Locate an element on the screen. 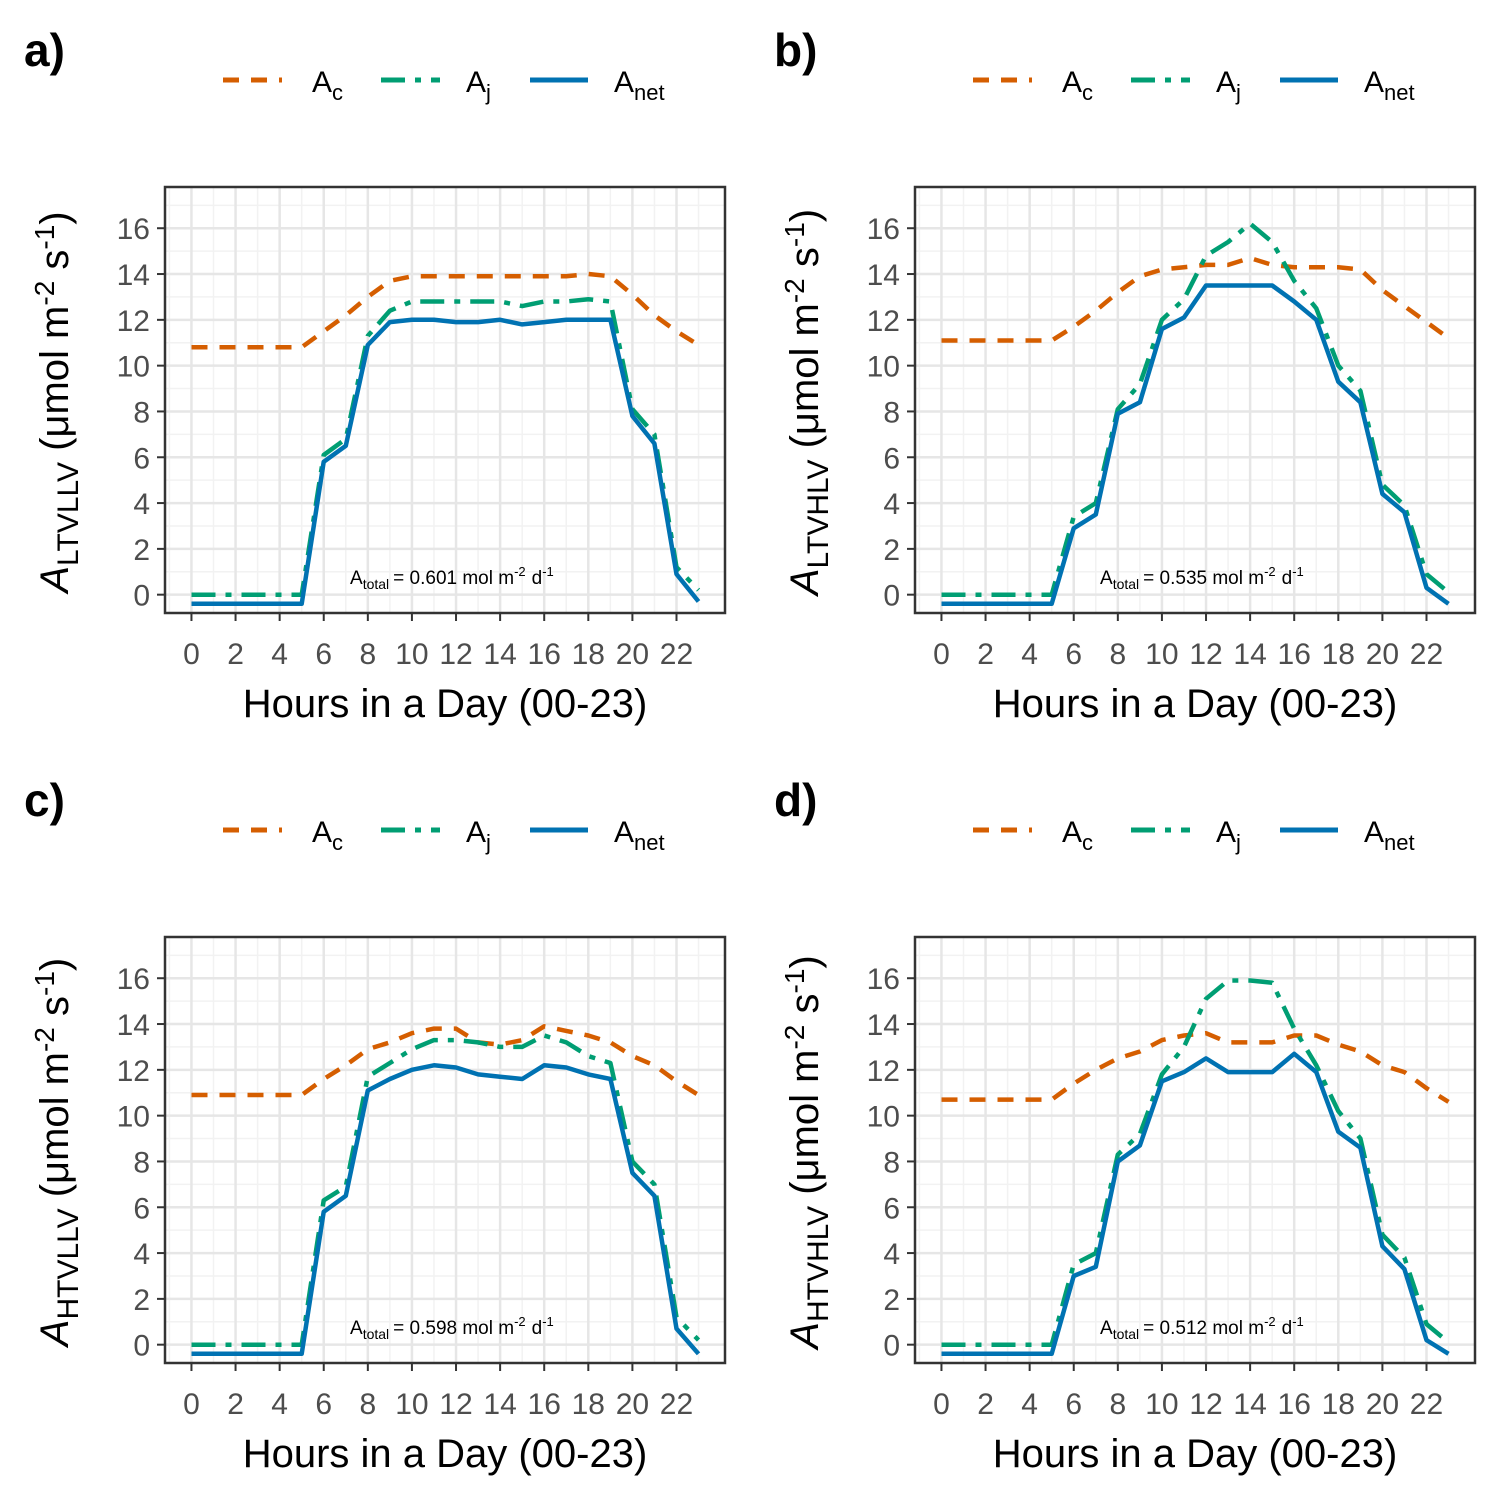 Image resolution: width=1500 pixels, height=1500 pixels. series-line-anet is located at coordinates (1195, 445).